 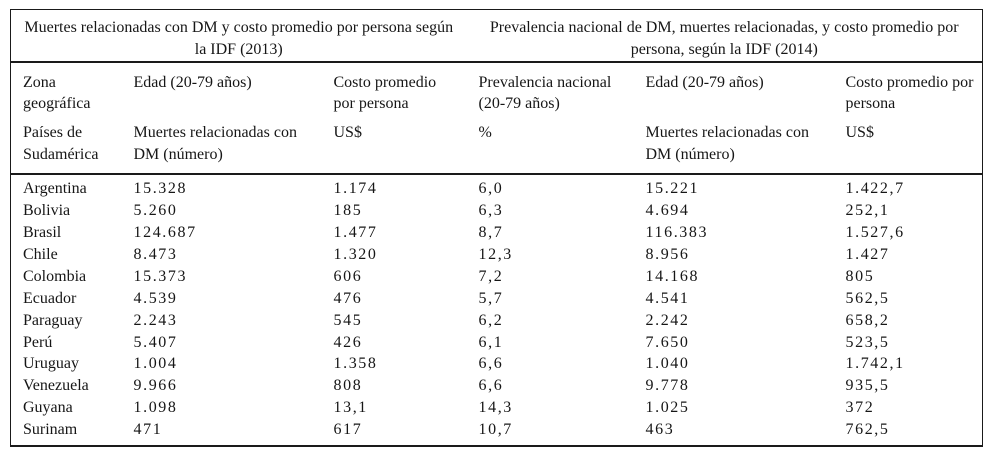 What do you see at coordinates (50, 298) in the screenshot?
I see `country-cell: Ecuador` at bounding box center [50, 298].